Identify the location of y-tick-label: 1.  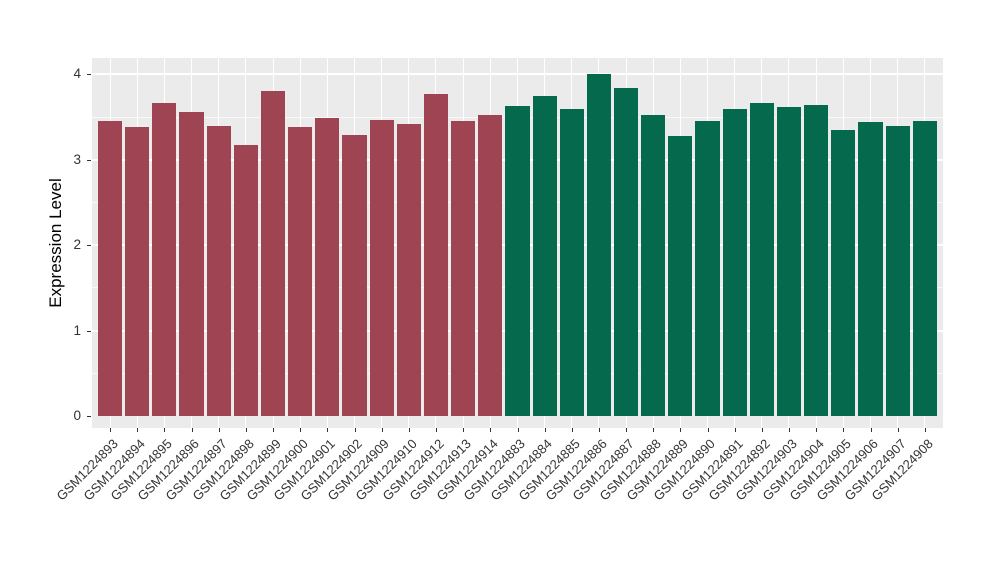
(77, 330).